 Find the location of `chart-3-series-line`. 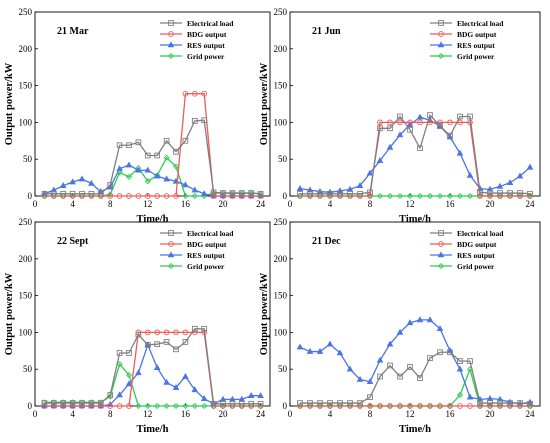

chart-3-series-line is located at coordinates (152, 369).